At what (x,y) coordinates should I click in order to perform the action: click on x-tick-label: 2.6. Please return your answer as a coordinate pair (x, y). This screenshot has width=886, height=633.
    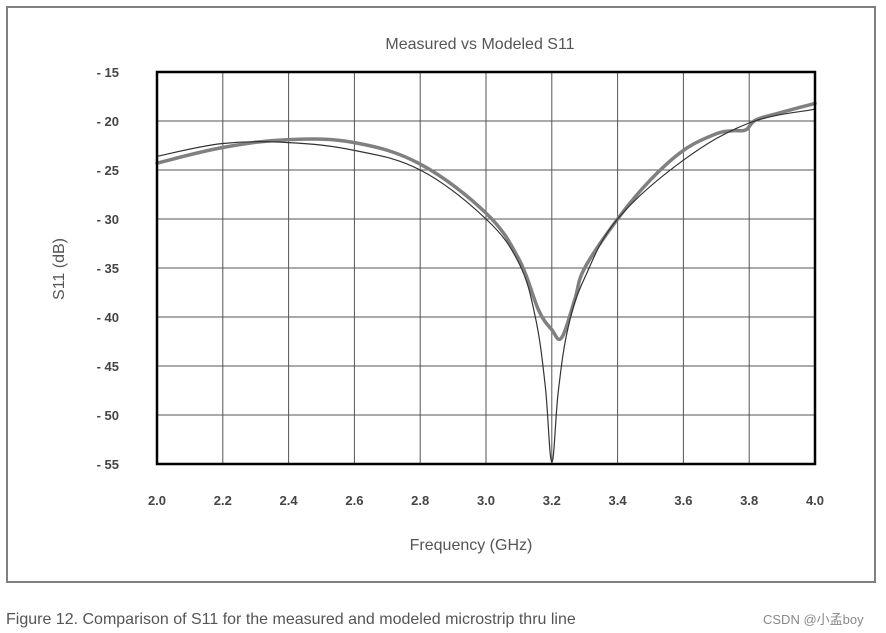
    Looking at the image, I should click on (354, 500).